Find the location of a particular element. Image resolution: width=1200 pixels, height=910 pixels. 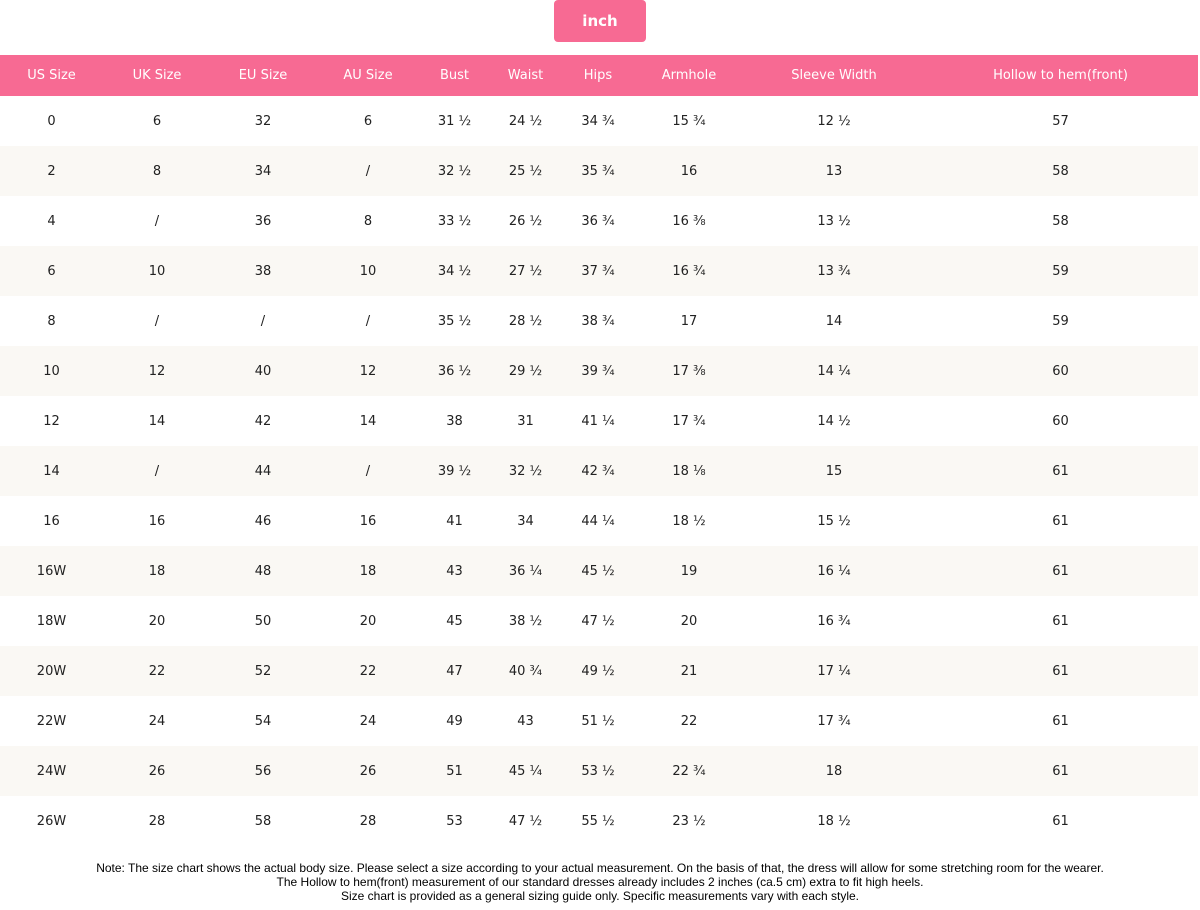

table-cell: 40 ¾ is located at coordinates (525, 671).